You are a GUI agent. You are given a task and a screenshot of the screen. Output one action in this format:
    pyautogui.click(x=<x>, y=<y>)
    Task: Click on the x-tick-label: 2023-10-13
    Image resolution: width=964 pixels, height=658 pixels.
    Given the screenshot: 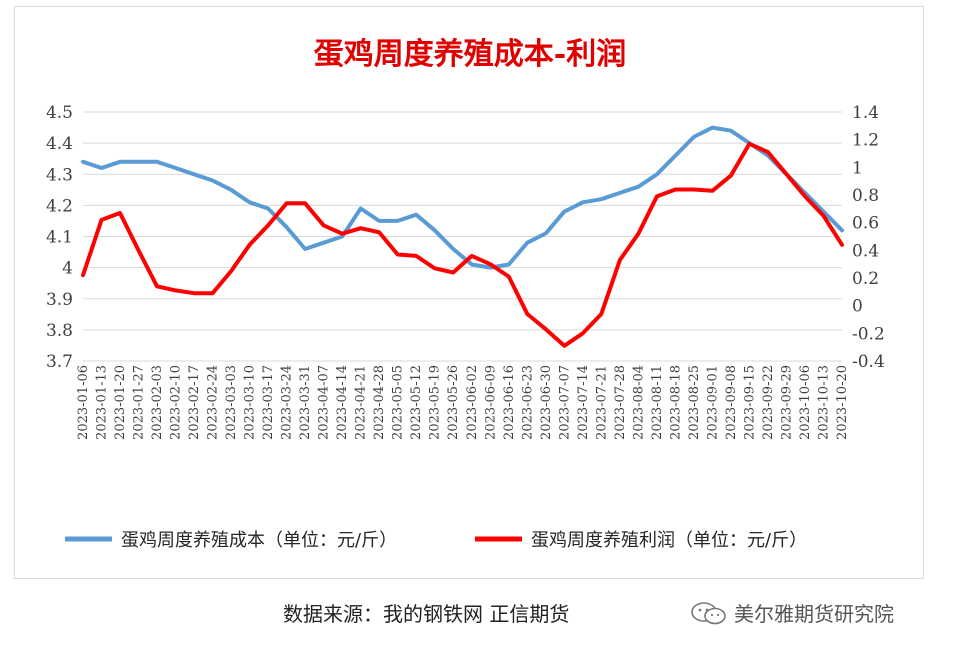 What is the action you would take?
    pyautogui.click(x=823, y=402)
    